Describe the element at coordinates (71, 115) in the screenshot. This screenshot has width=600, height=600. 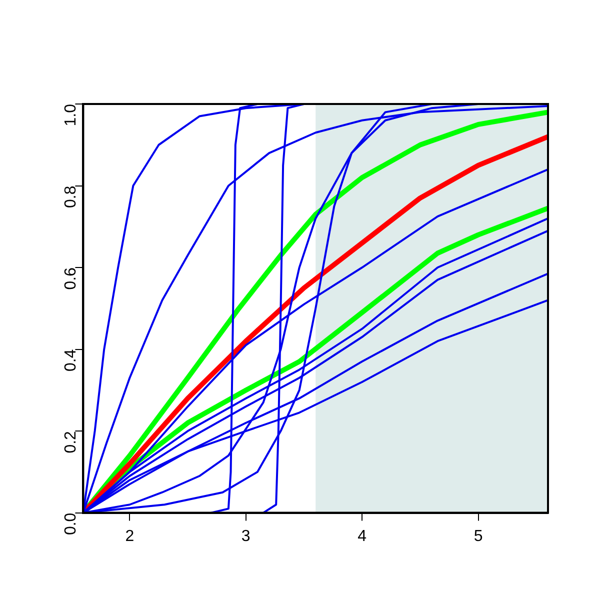
I see `y-tick-label: 1.0` at that location.